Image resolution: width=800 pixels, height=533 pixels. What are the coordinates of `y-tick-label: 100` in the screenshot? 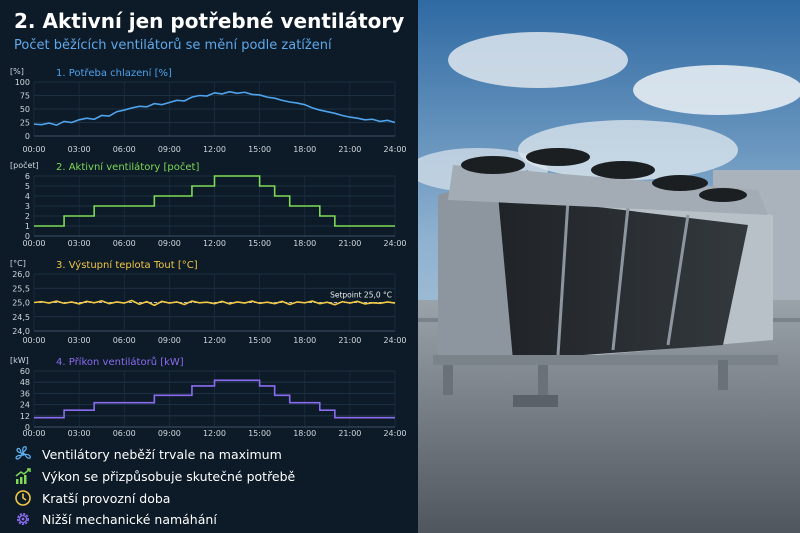 It's located at (22, 82).